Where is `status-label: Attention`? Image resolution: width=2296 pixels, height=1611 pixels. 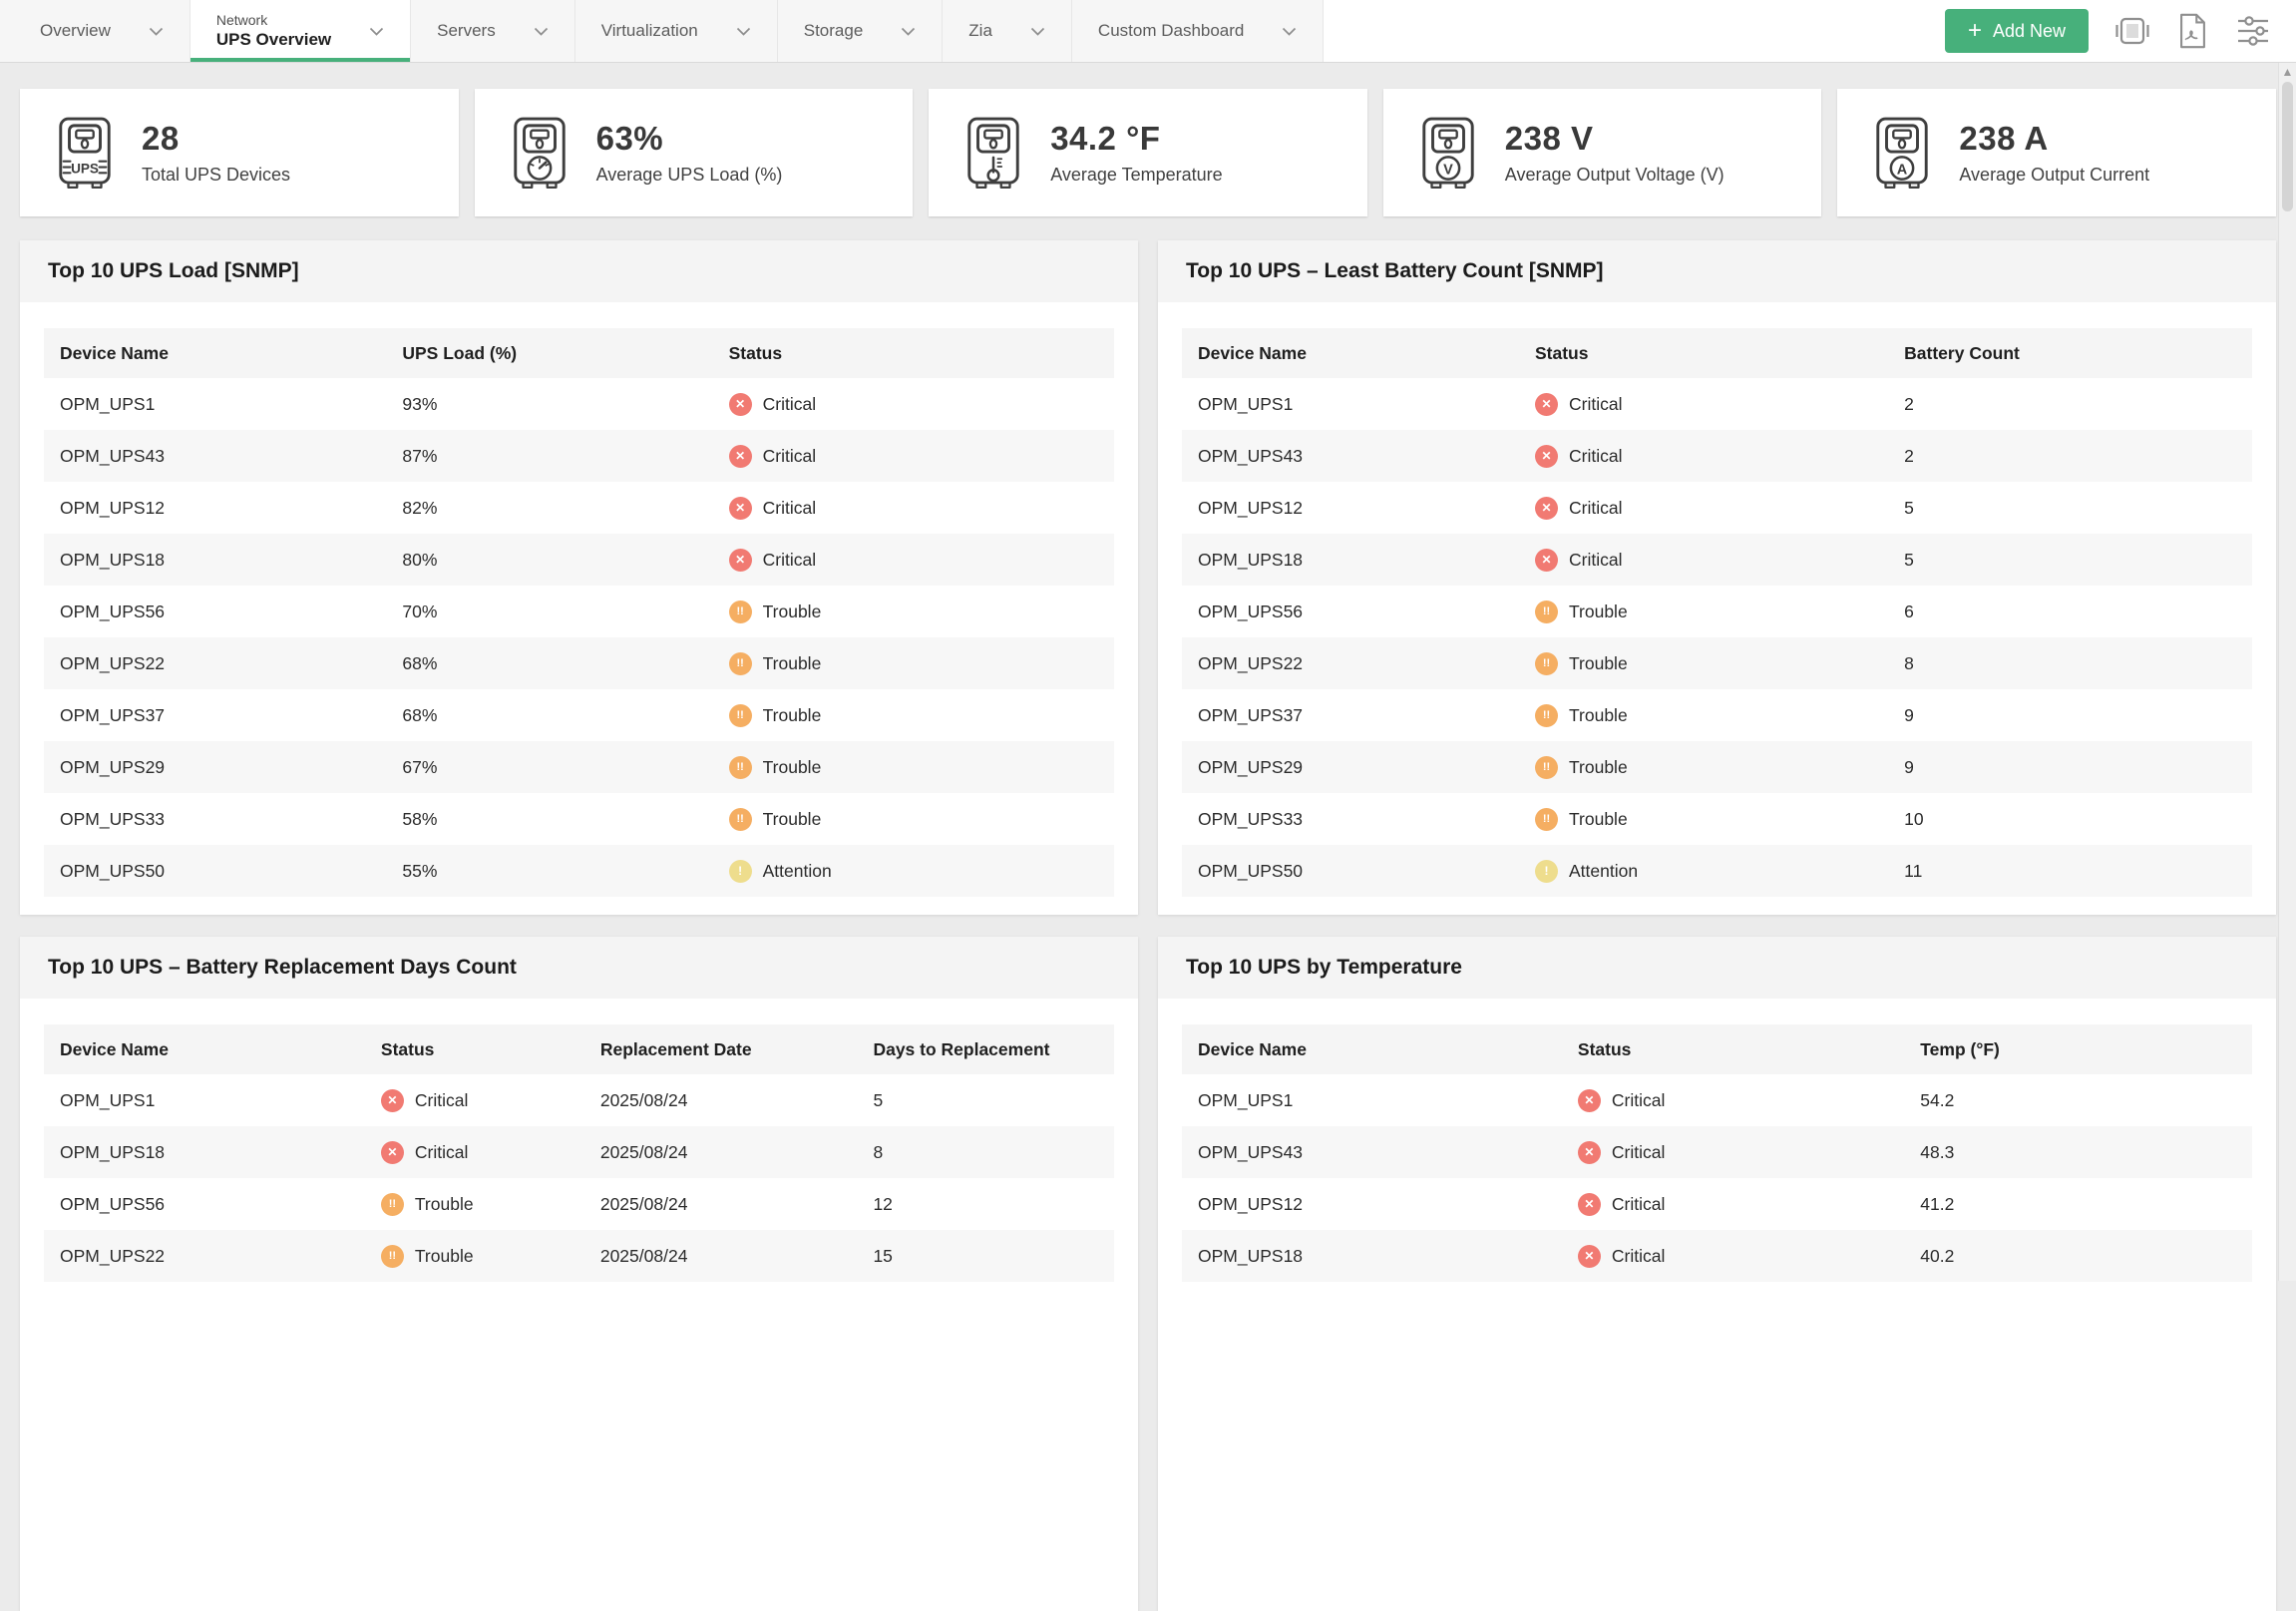
status-label: Attention is located at coordinates (1604, 871).